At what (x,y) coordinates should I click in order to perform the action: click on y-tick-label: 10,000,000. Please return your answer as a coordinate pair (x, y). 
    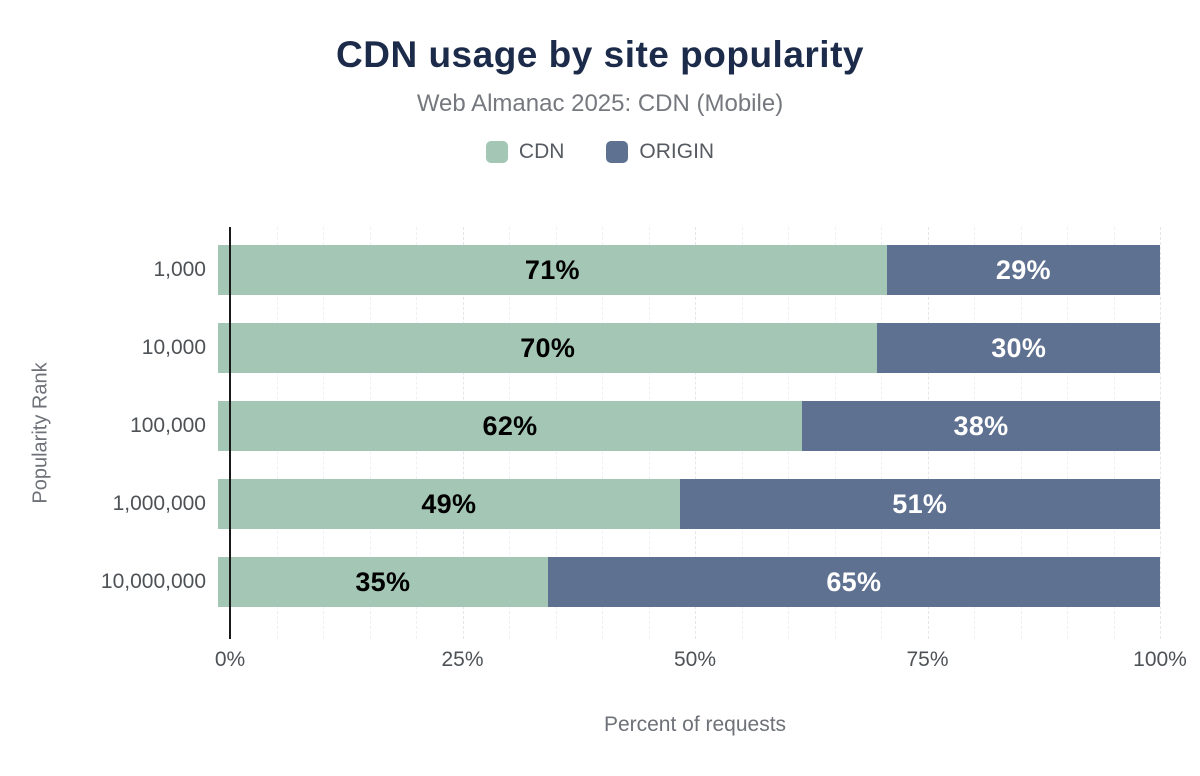
    Looking at the image, I should click on (153, 581).